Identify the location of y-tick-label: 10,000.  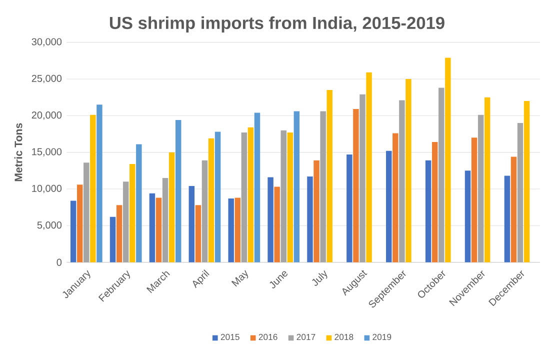
(47, 188).